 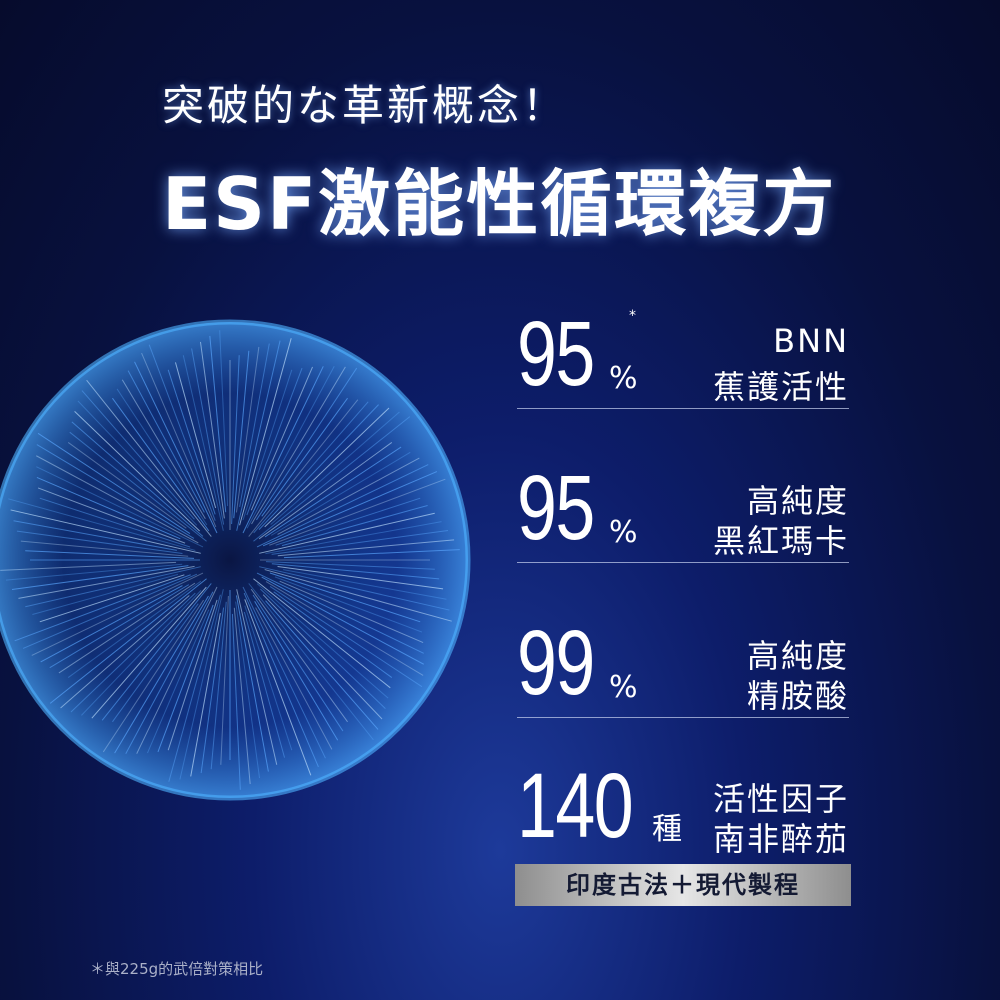 What do you see at coordinates (365, 105) in the screenshot?
I see `subtitle: 突破的な革新概念！` at bounding box center [365, 105].